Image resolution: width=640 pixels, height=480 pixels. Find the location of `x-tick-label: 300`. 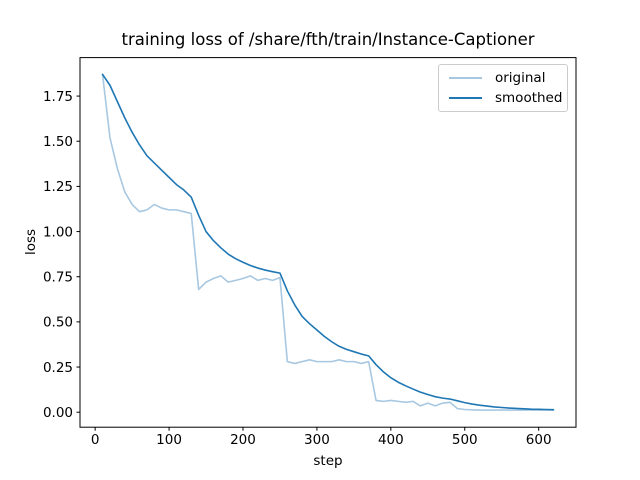

x-tick-label: 300 is located at coordinates (317, 440).